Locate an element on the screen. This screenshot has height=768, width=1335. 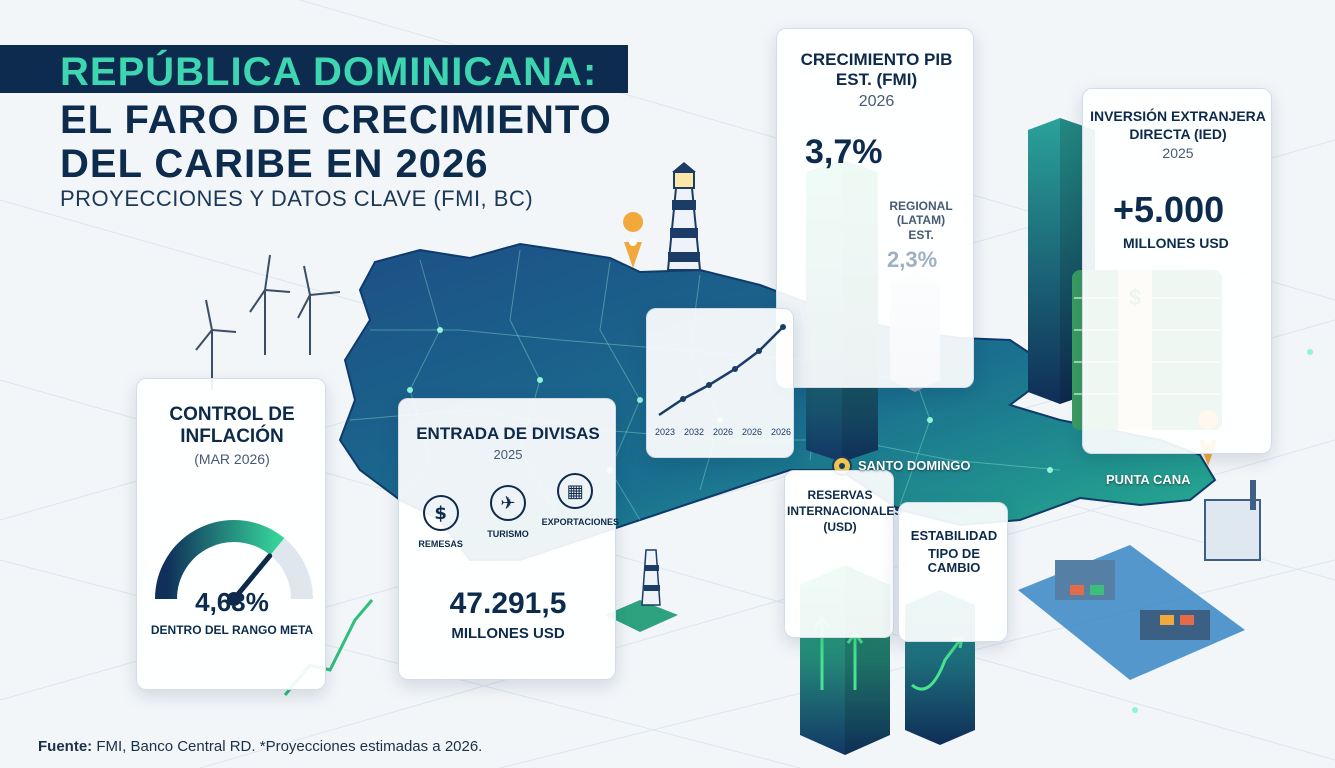
fx-title: ENTRADA DE DIVISAS is located at coordinates (508, 433).